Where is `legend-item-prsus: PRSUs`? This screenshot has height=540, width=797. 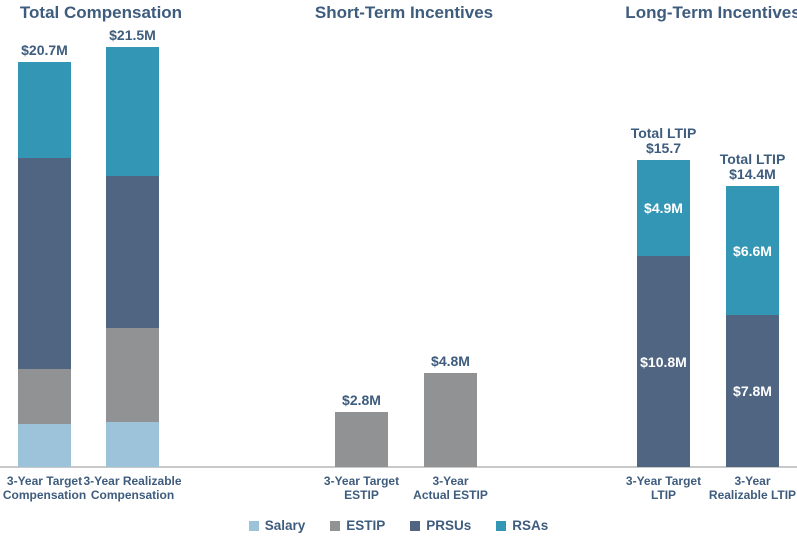 legend-item-prsus: PRSUs is located at coordinates (440, 525).